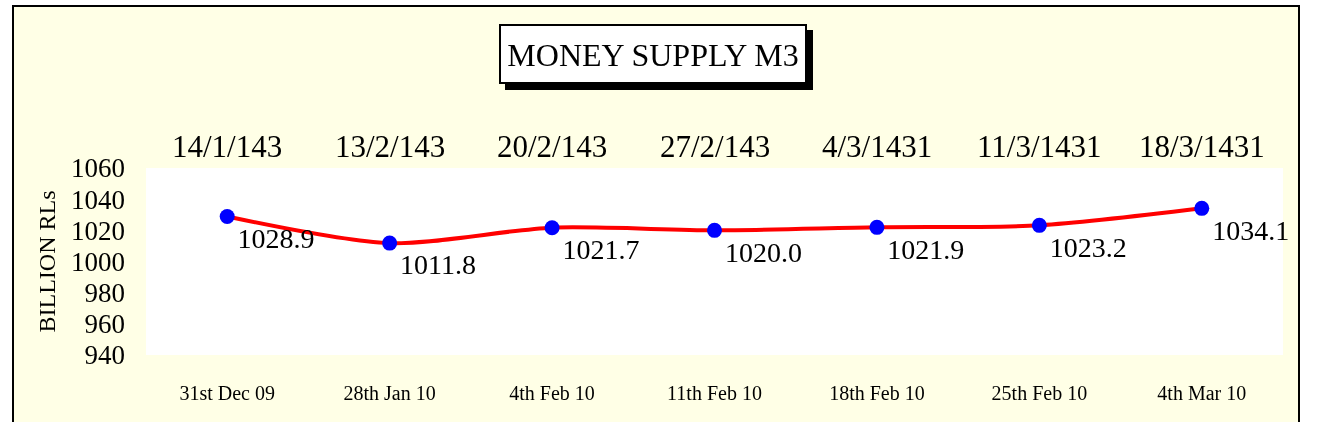  I want to click on y-tick-label: 940, so click(104, 355).